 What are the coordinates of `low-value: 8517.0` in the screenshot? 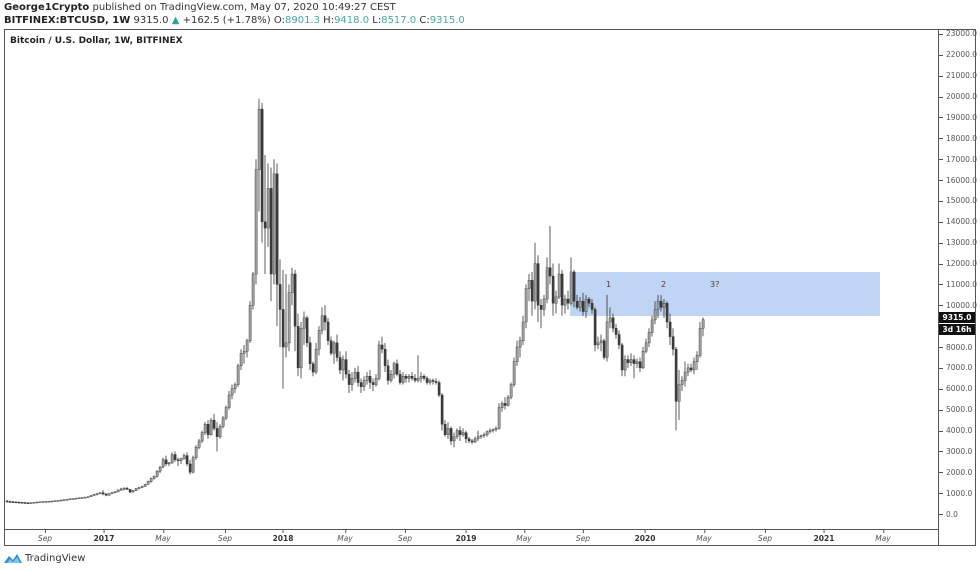 It's located at (399, 20).